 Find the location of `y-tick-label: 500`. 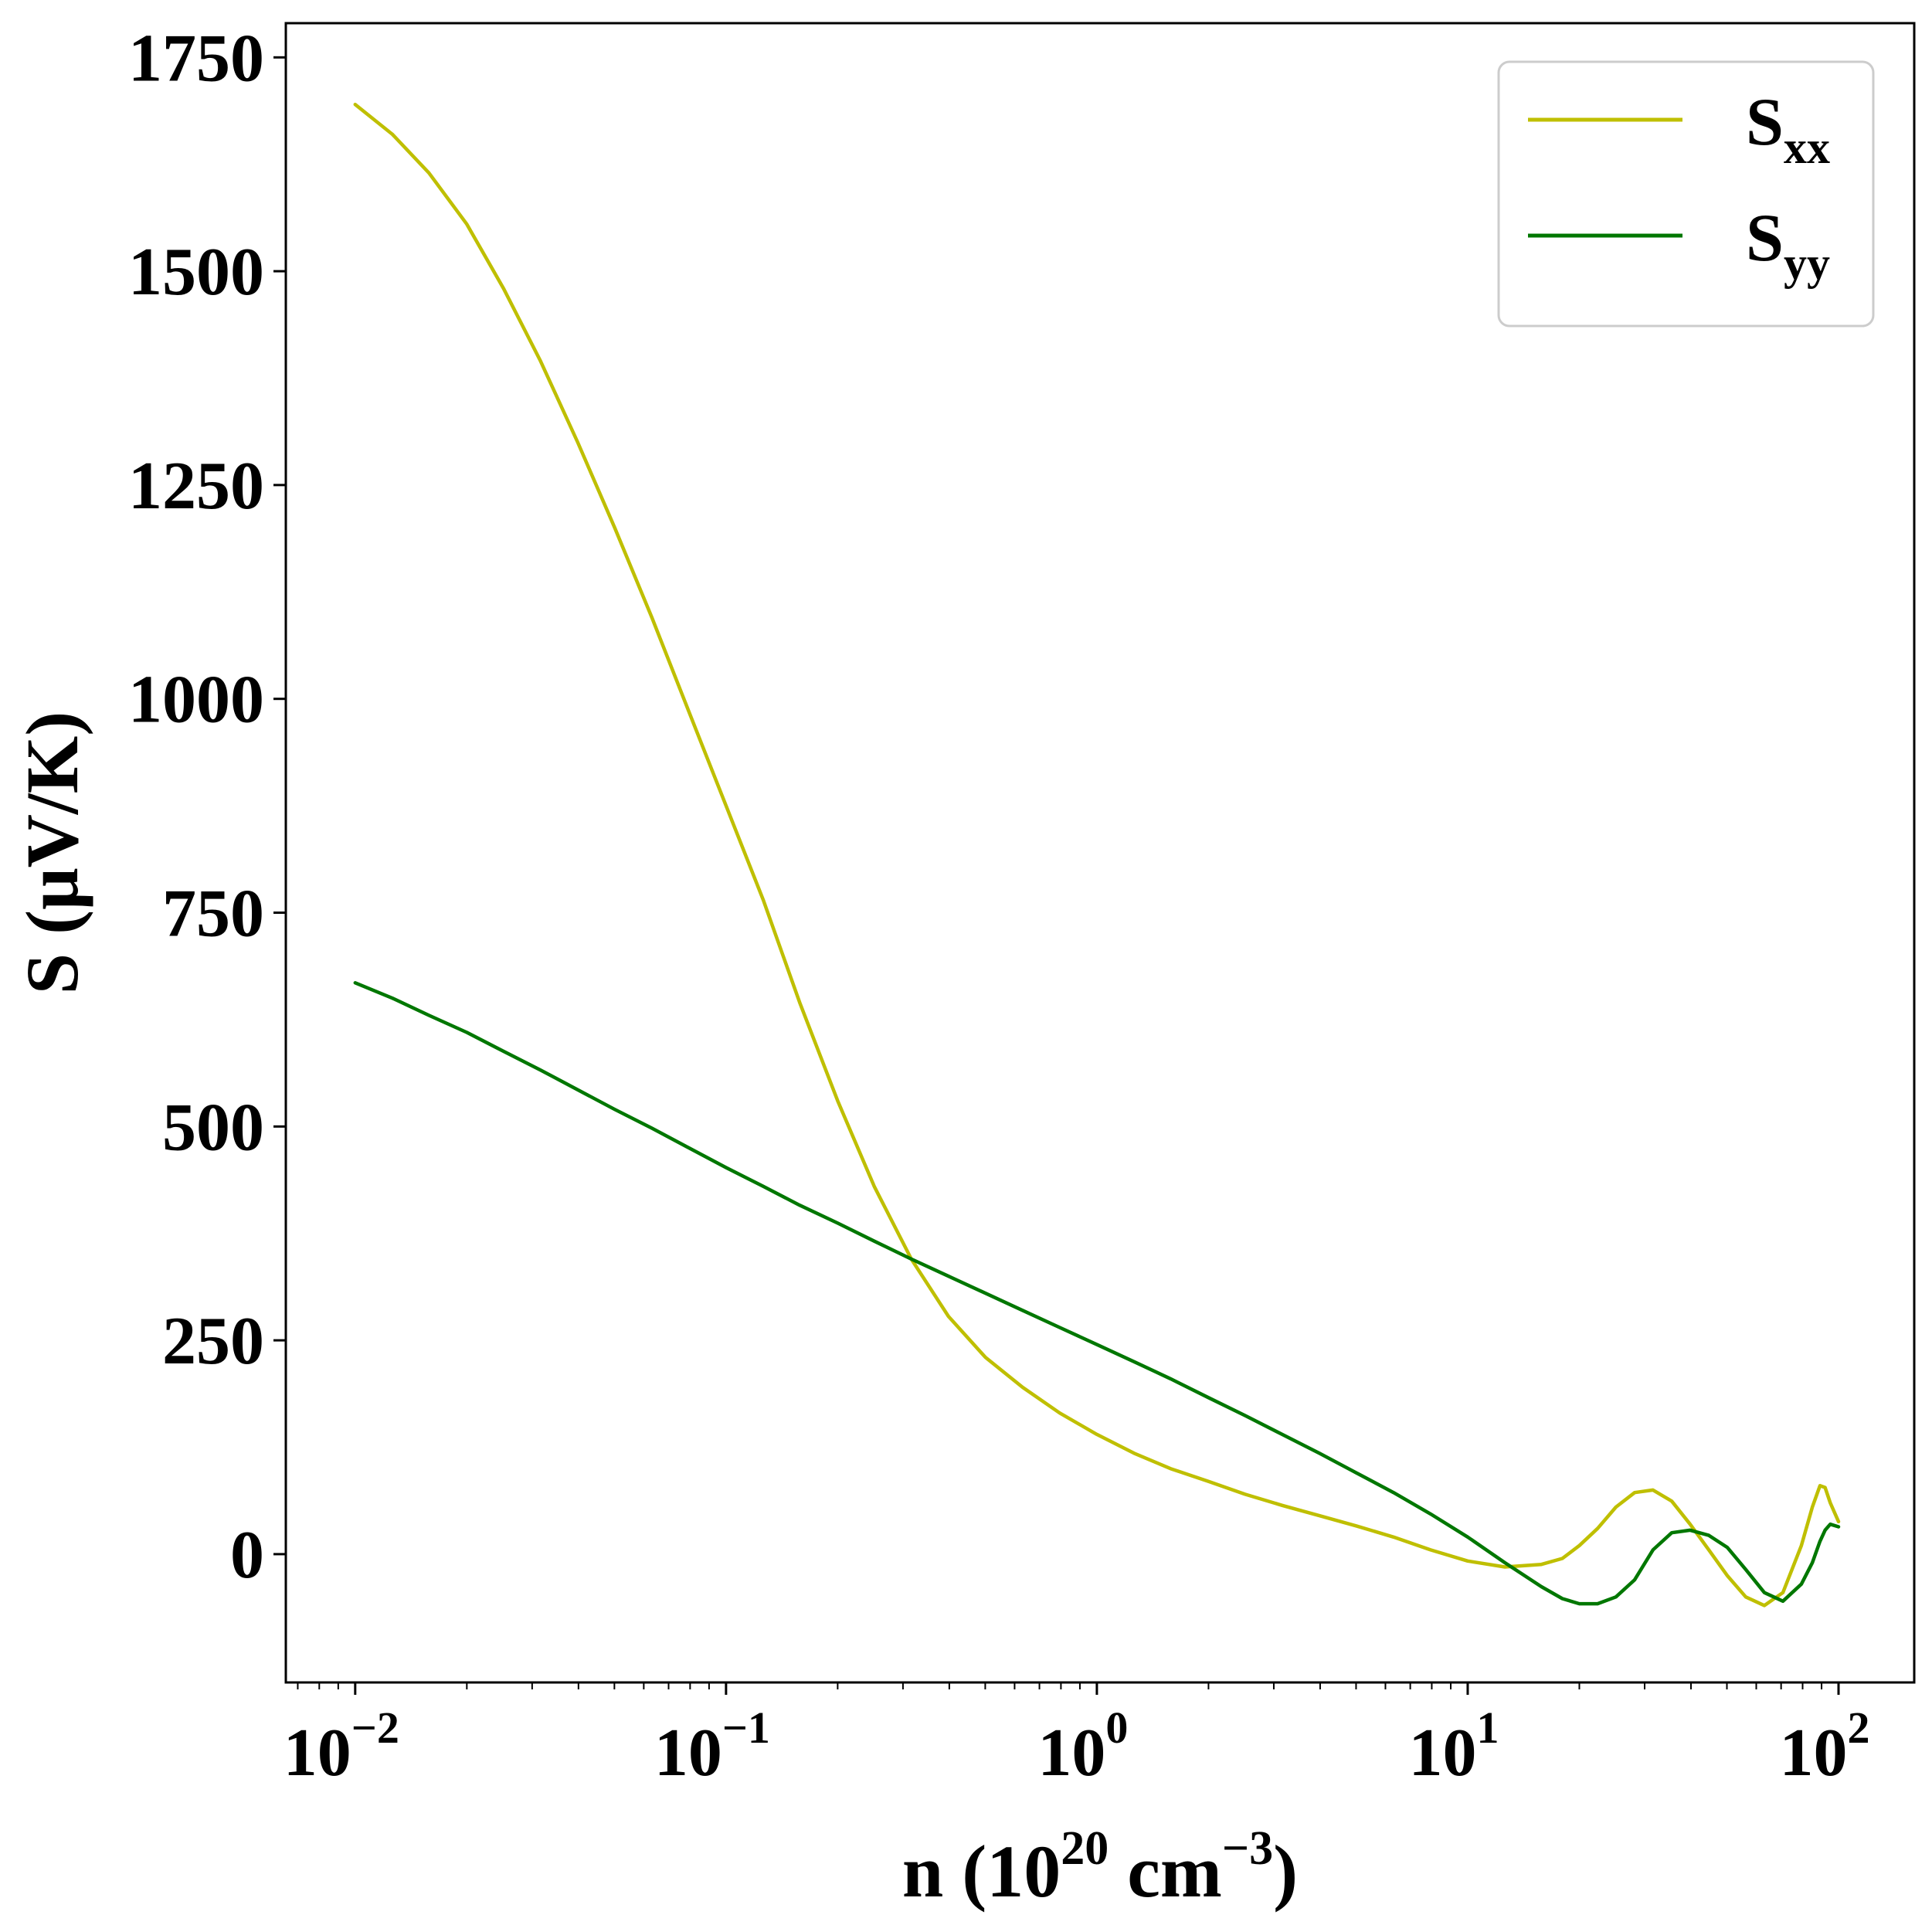

y-tick-label: 500 is located at coordinates (213, 1127).